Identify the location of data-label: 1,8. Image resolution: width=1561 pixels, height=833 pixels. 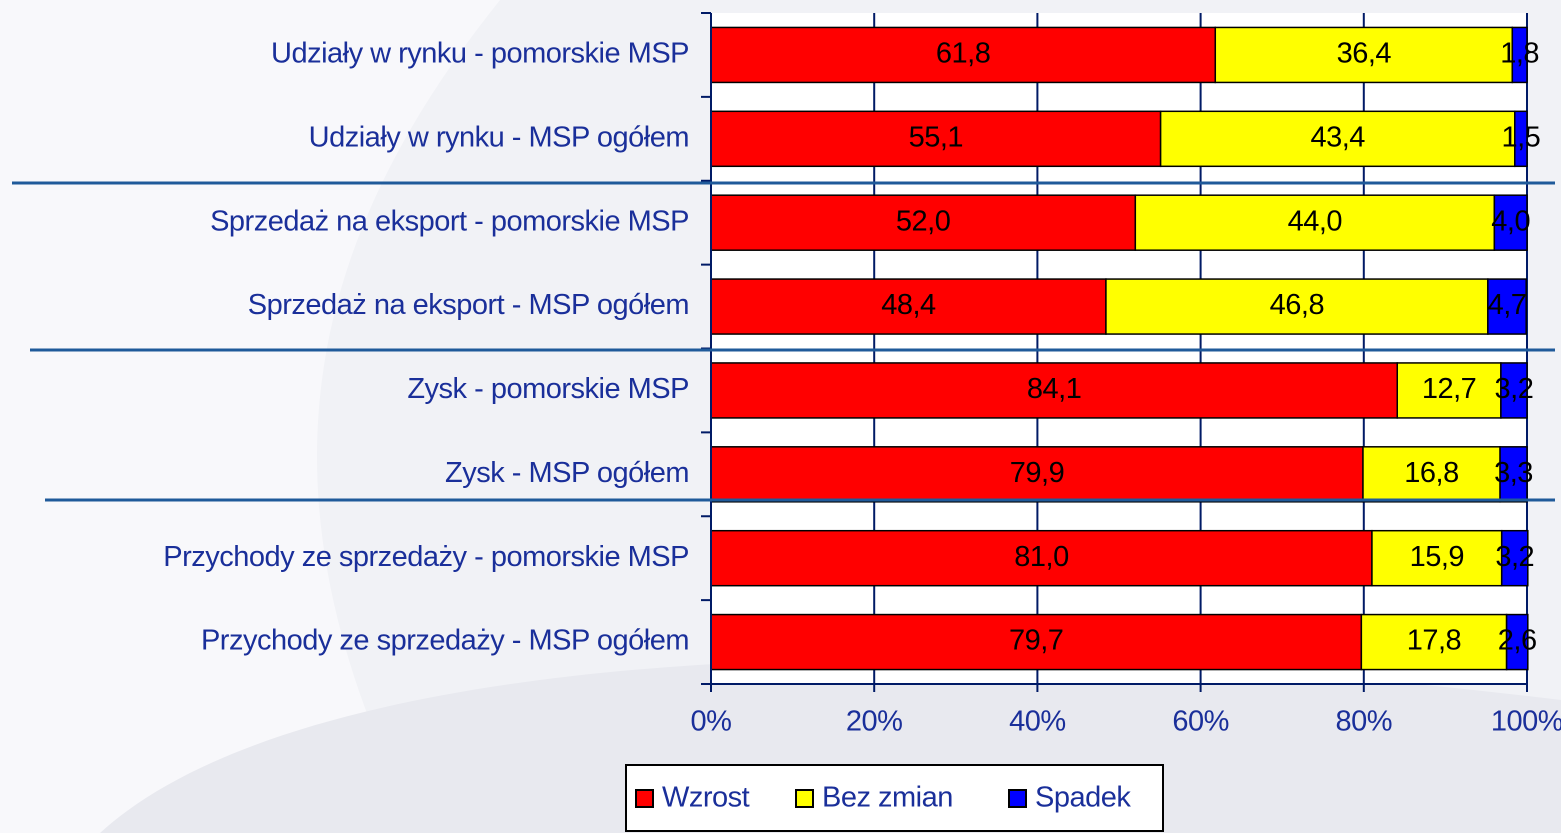
(1519, 54).